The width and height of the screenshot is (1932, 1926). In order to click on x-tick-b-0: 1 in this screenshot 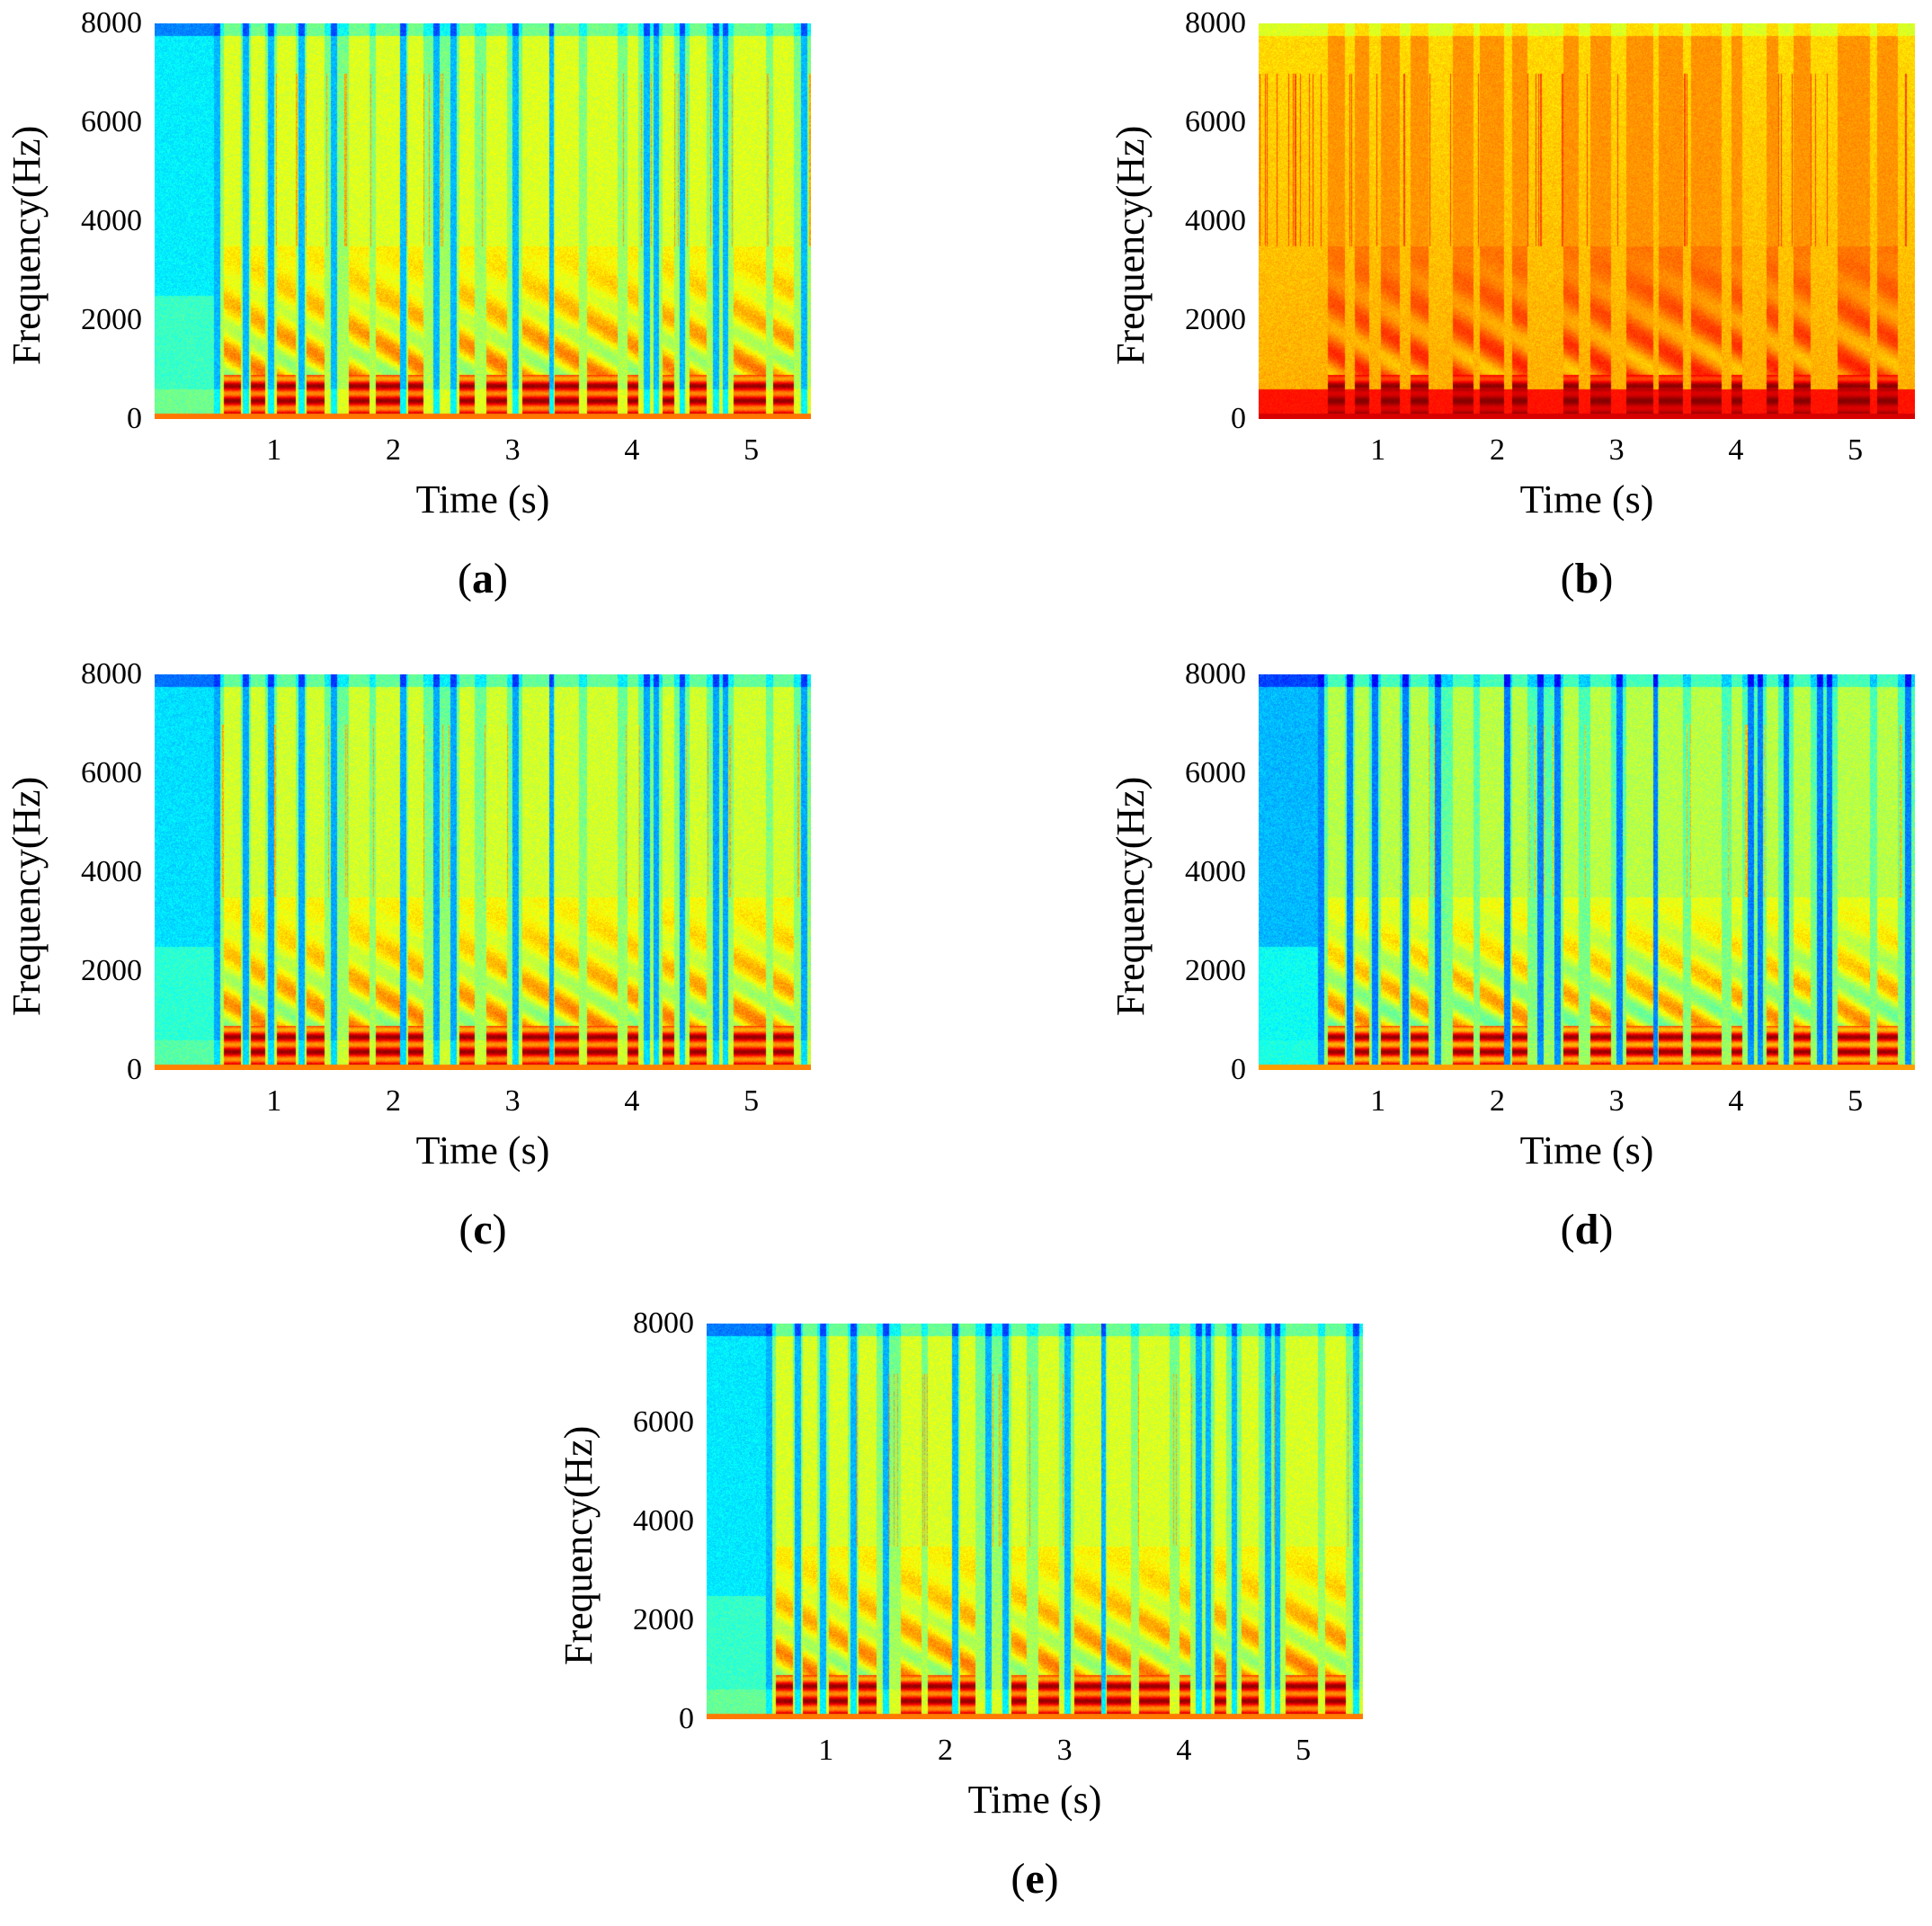, I will do `click(1378, 450)`.